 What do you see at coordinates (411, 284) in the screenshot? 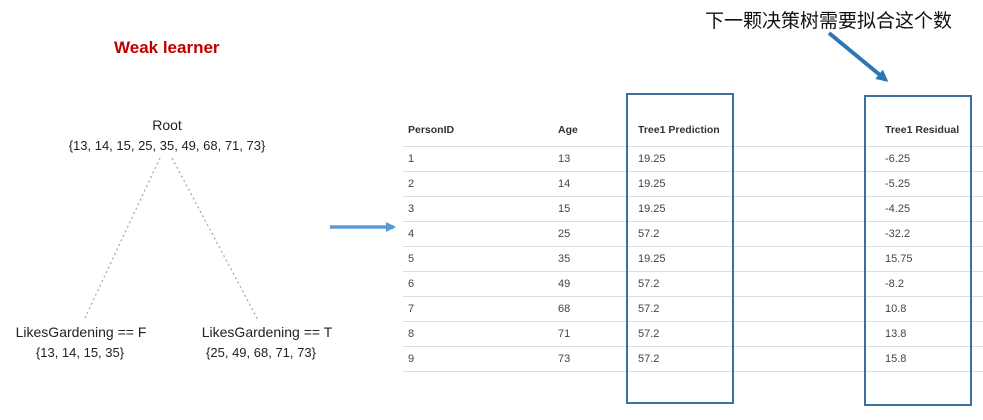
I see `cell-person-id: 6` at bounding box center [411, 284].